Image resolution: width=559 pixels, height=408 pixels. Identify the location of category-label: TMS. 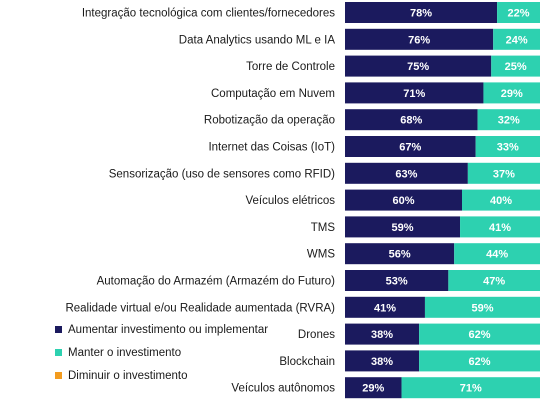
(323, 228).